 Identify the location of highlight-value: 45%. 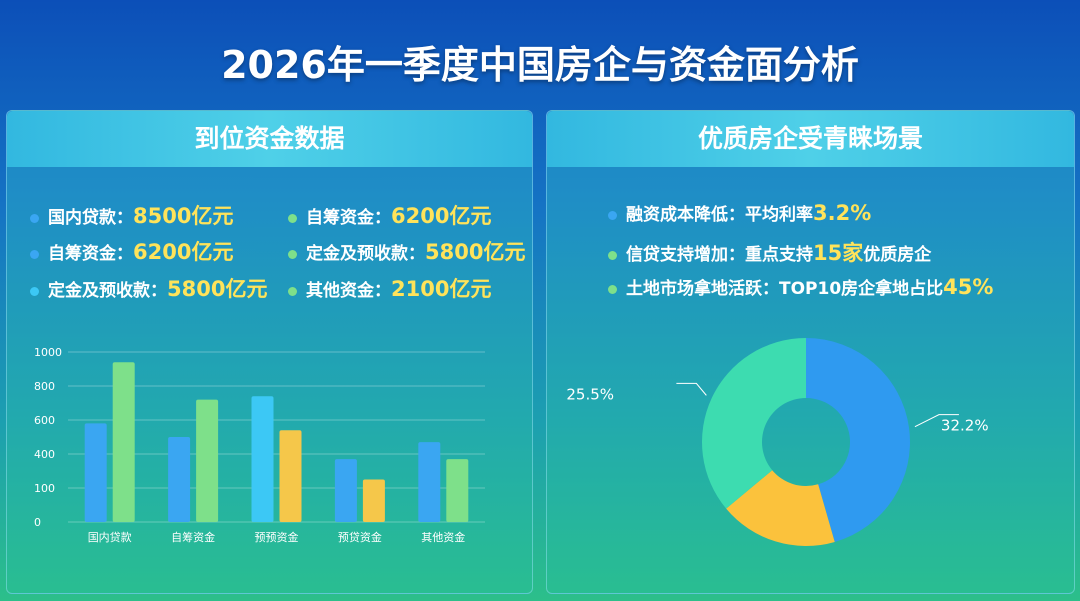
(968, 287).